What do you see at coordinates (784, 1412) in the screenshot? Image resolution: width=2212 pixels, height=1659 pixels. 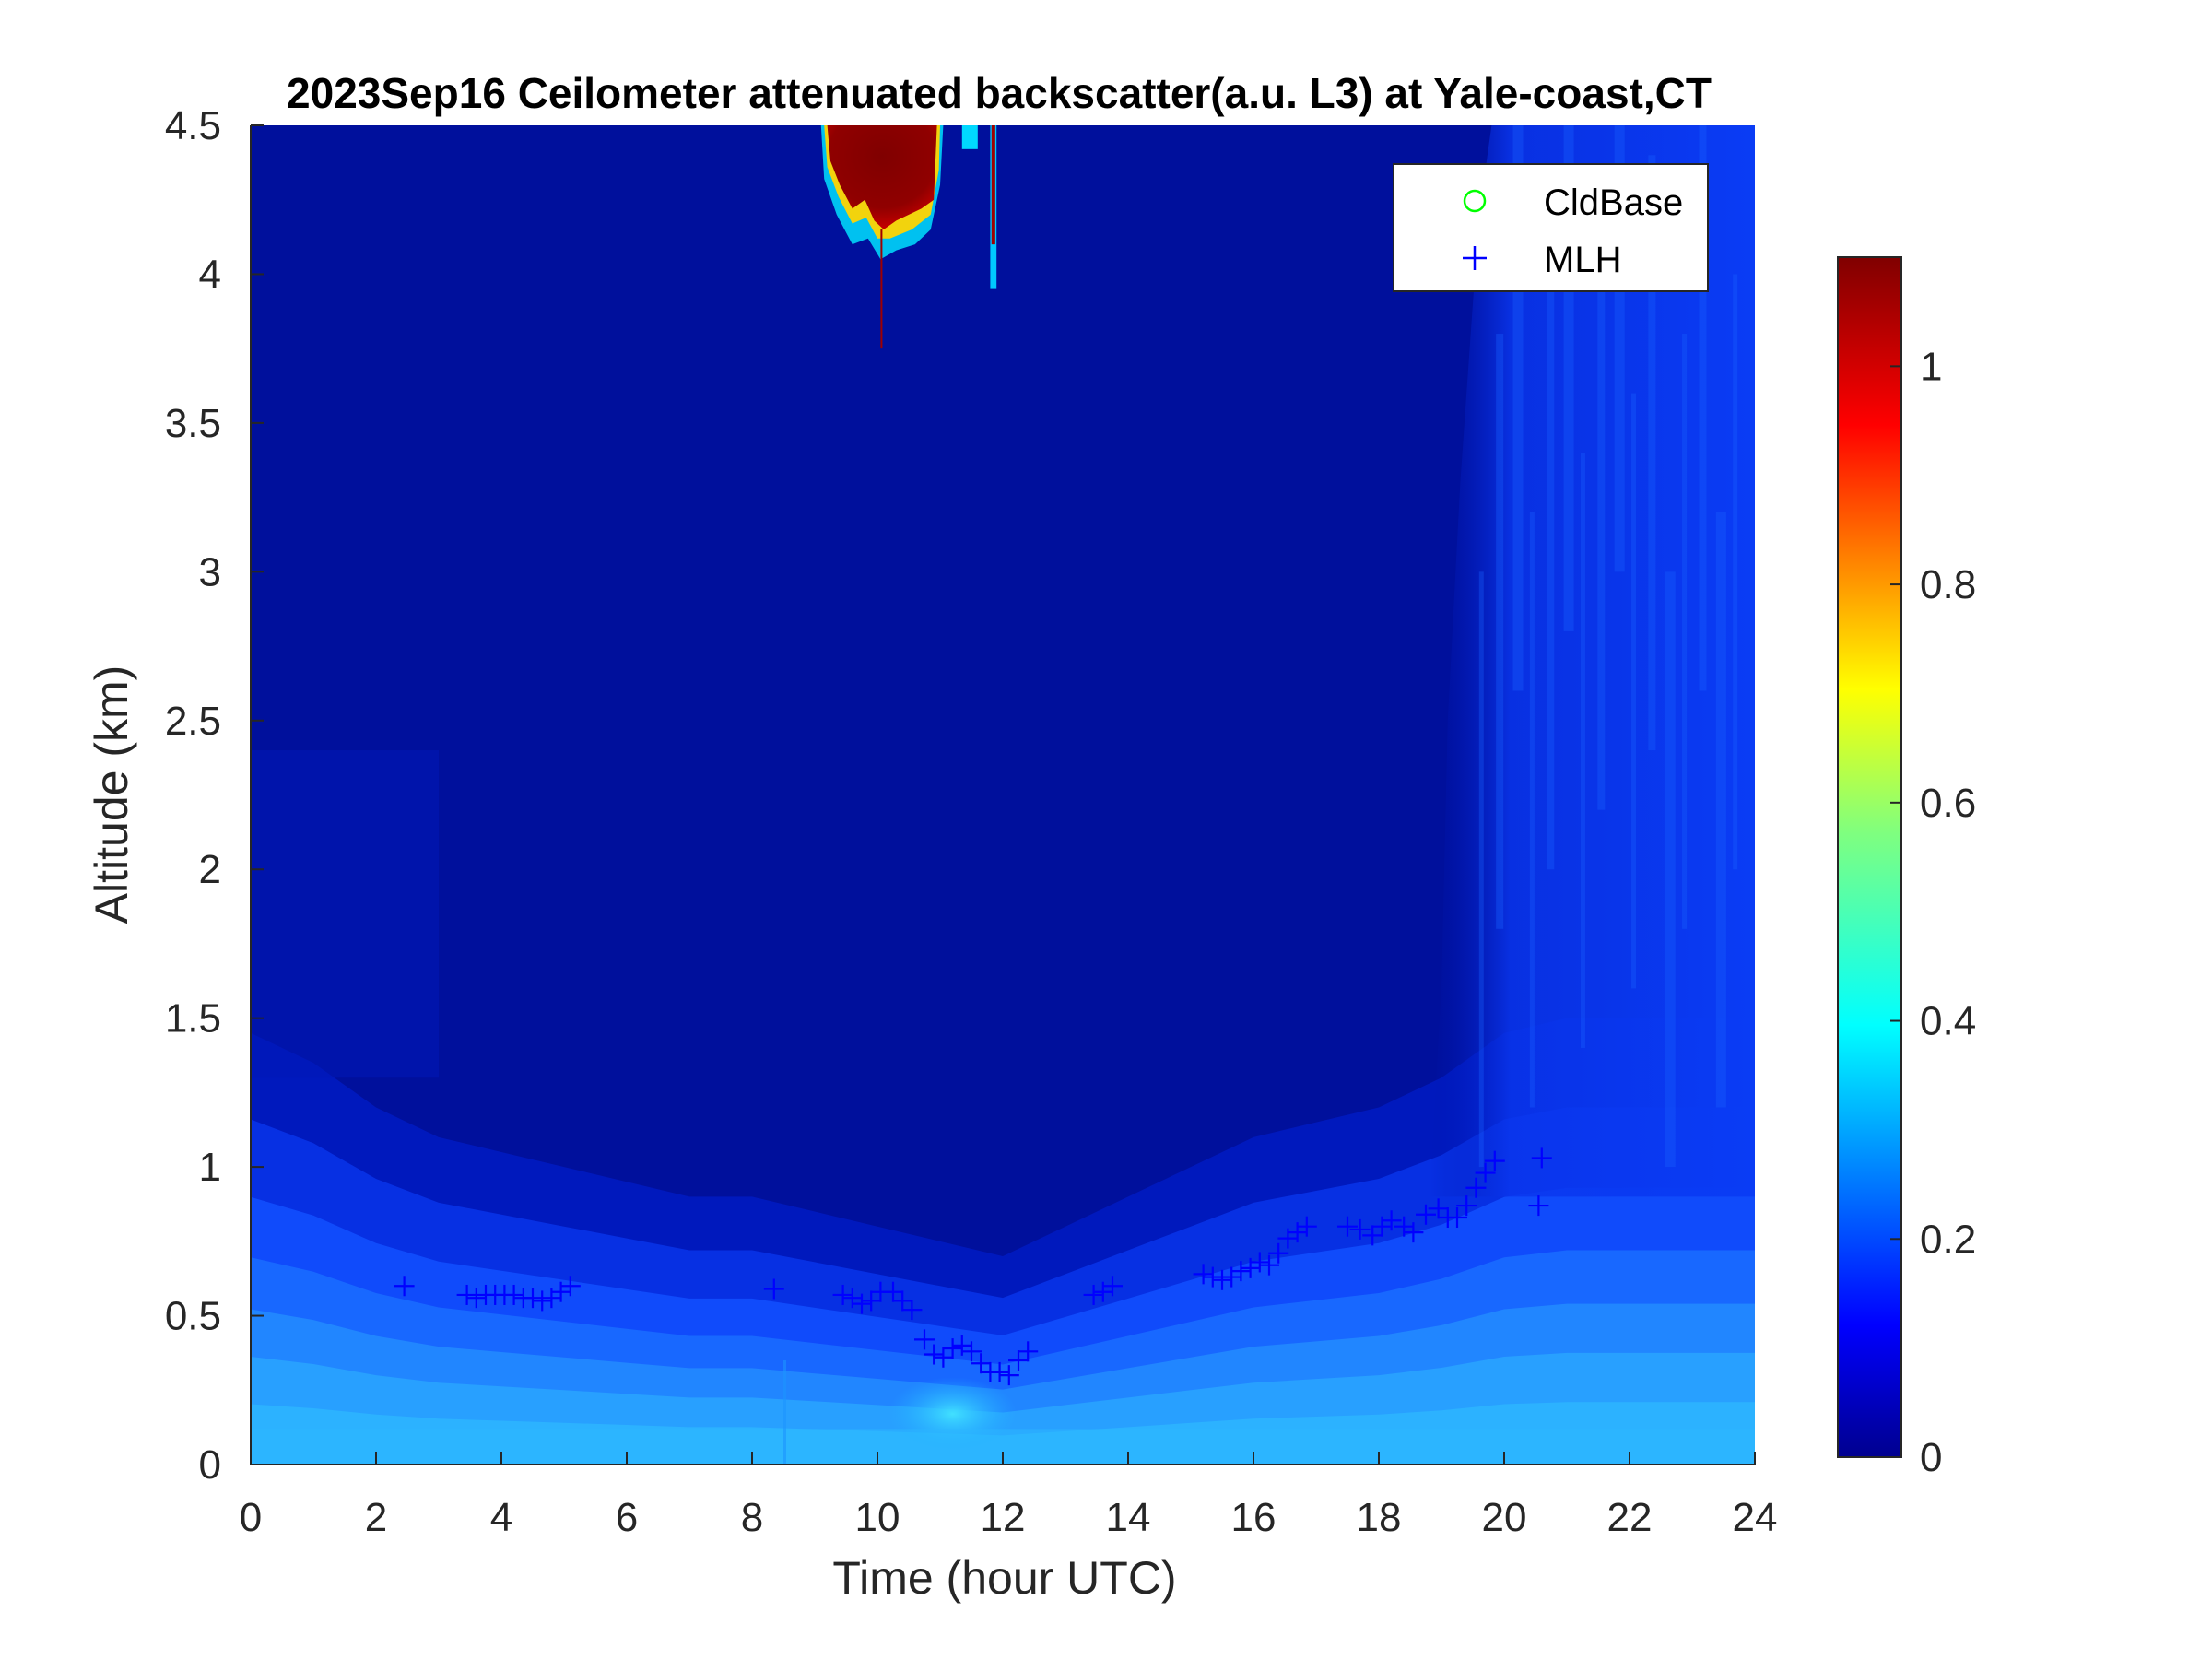 I see `data-discontinuity` at bounding box center [784, 1412].